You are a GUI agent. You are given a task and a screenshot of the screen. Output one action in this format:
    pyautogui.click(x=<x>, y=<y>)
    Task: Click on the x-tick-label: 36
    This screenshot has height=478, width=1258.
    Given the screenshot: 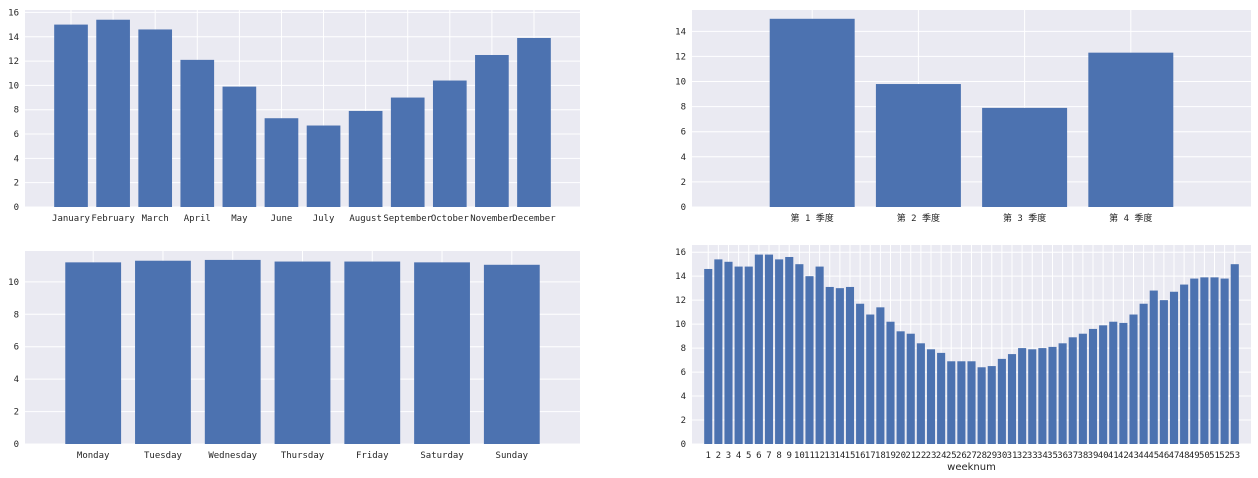 What is the action you would take?
    pyautogui.click(x=1062, y=456)
    